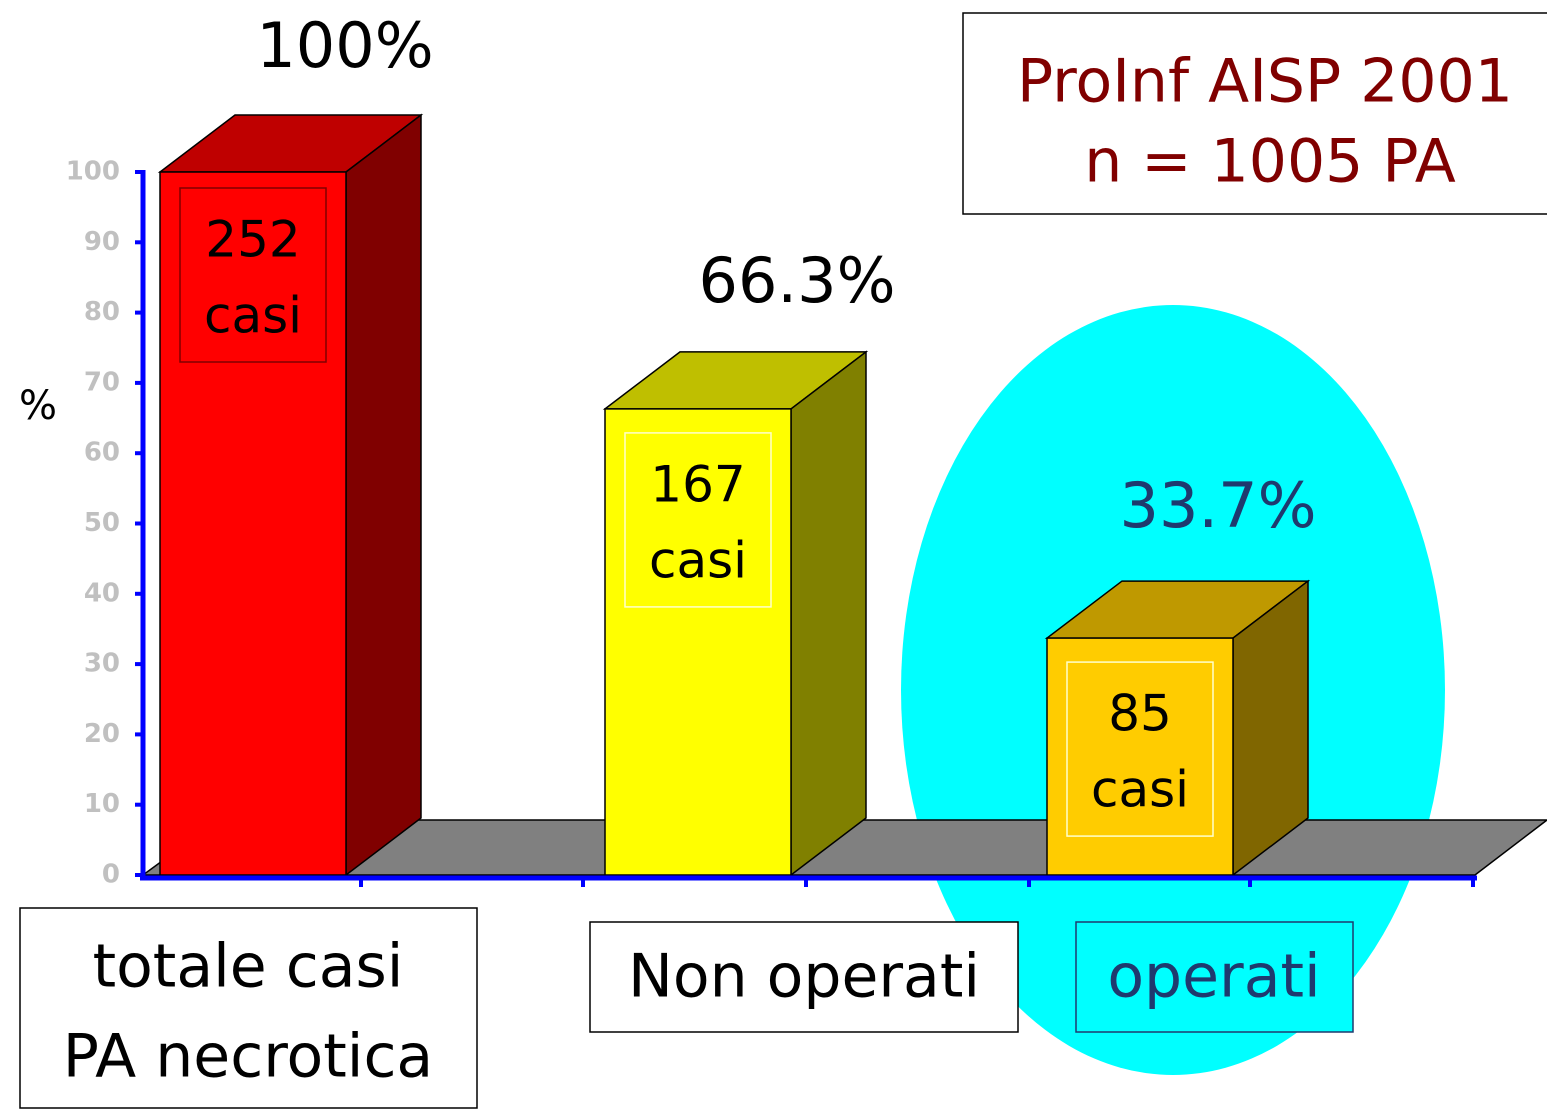 The width and height of the screenshot is (1547, 1110). What do you see at coordinates (93, 172) in the screenshot?
I see `y-tick-label: 100` at bounding box center [93, 172].